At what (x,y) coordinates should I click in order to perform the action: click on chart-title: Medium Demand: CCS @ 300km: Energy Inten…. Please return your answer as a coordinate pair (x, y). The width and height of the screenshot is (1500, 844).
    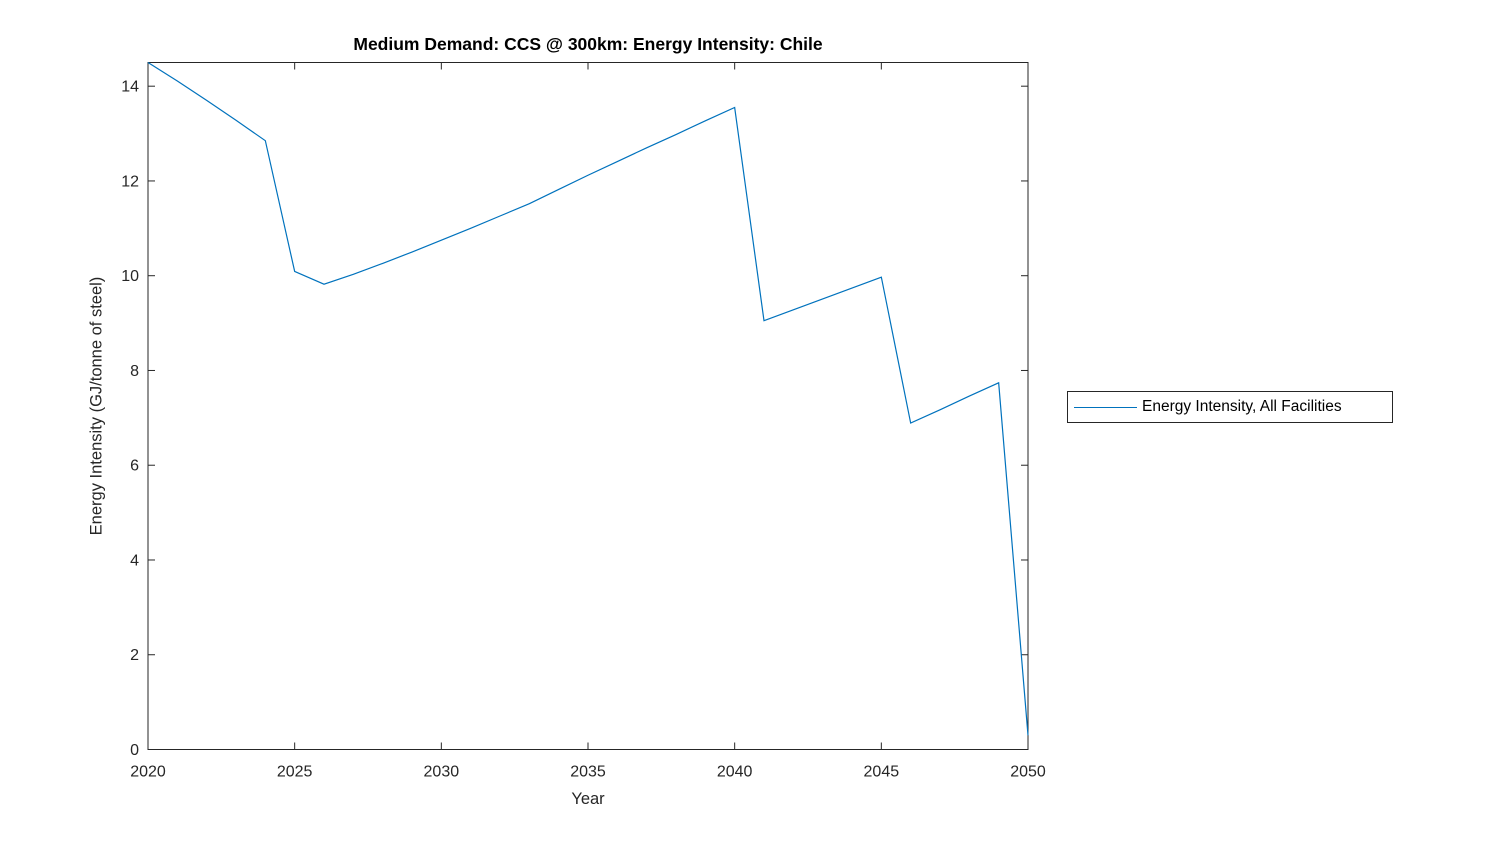
    Looking at the image, I should click on (588, 44).